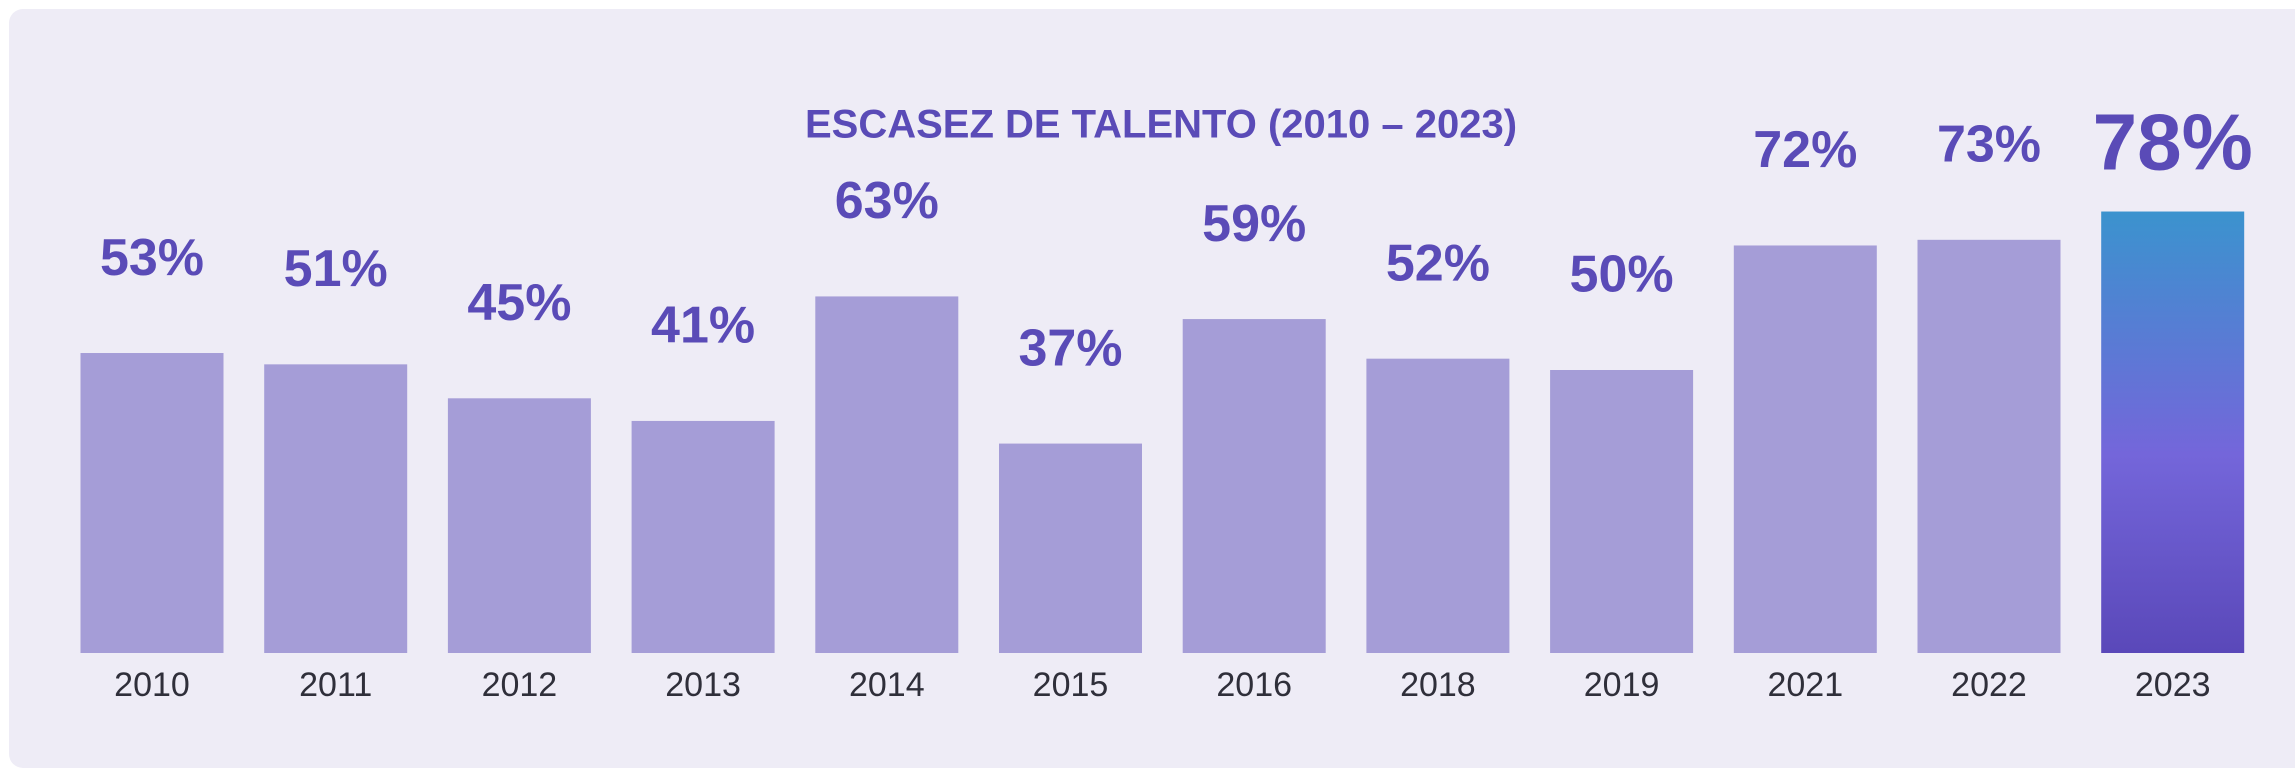  Describe the element at coordinates (1622, 275) in the screenshot. I see `value-label: 50%` at that location.